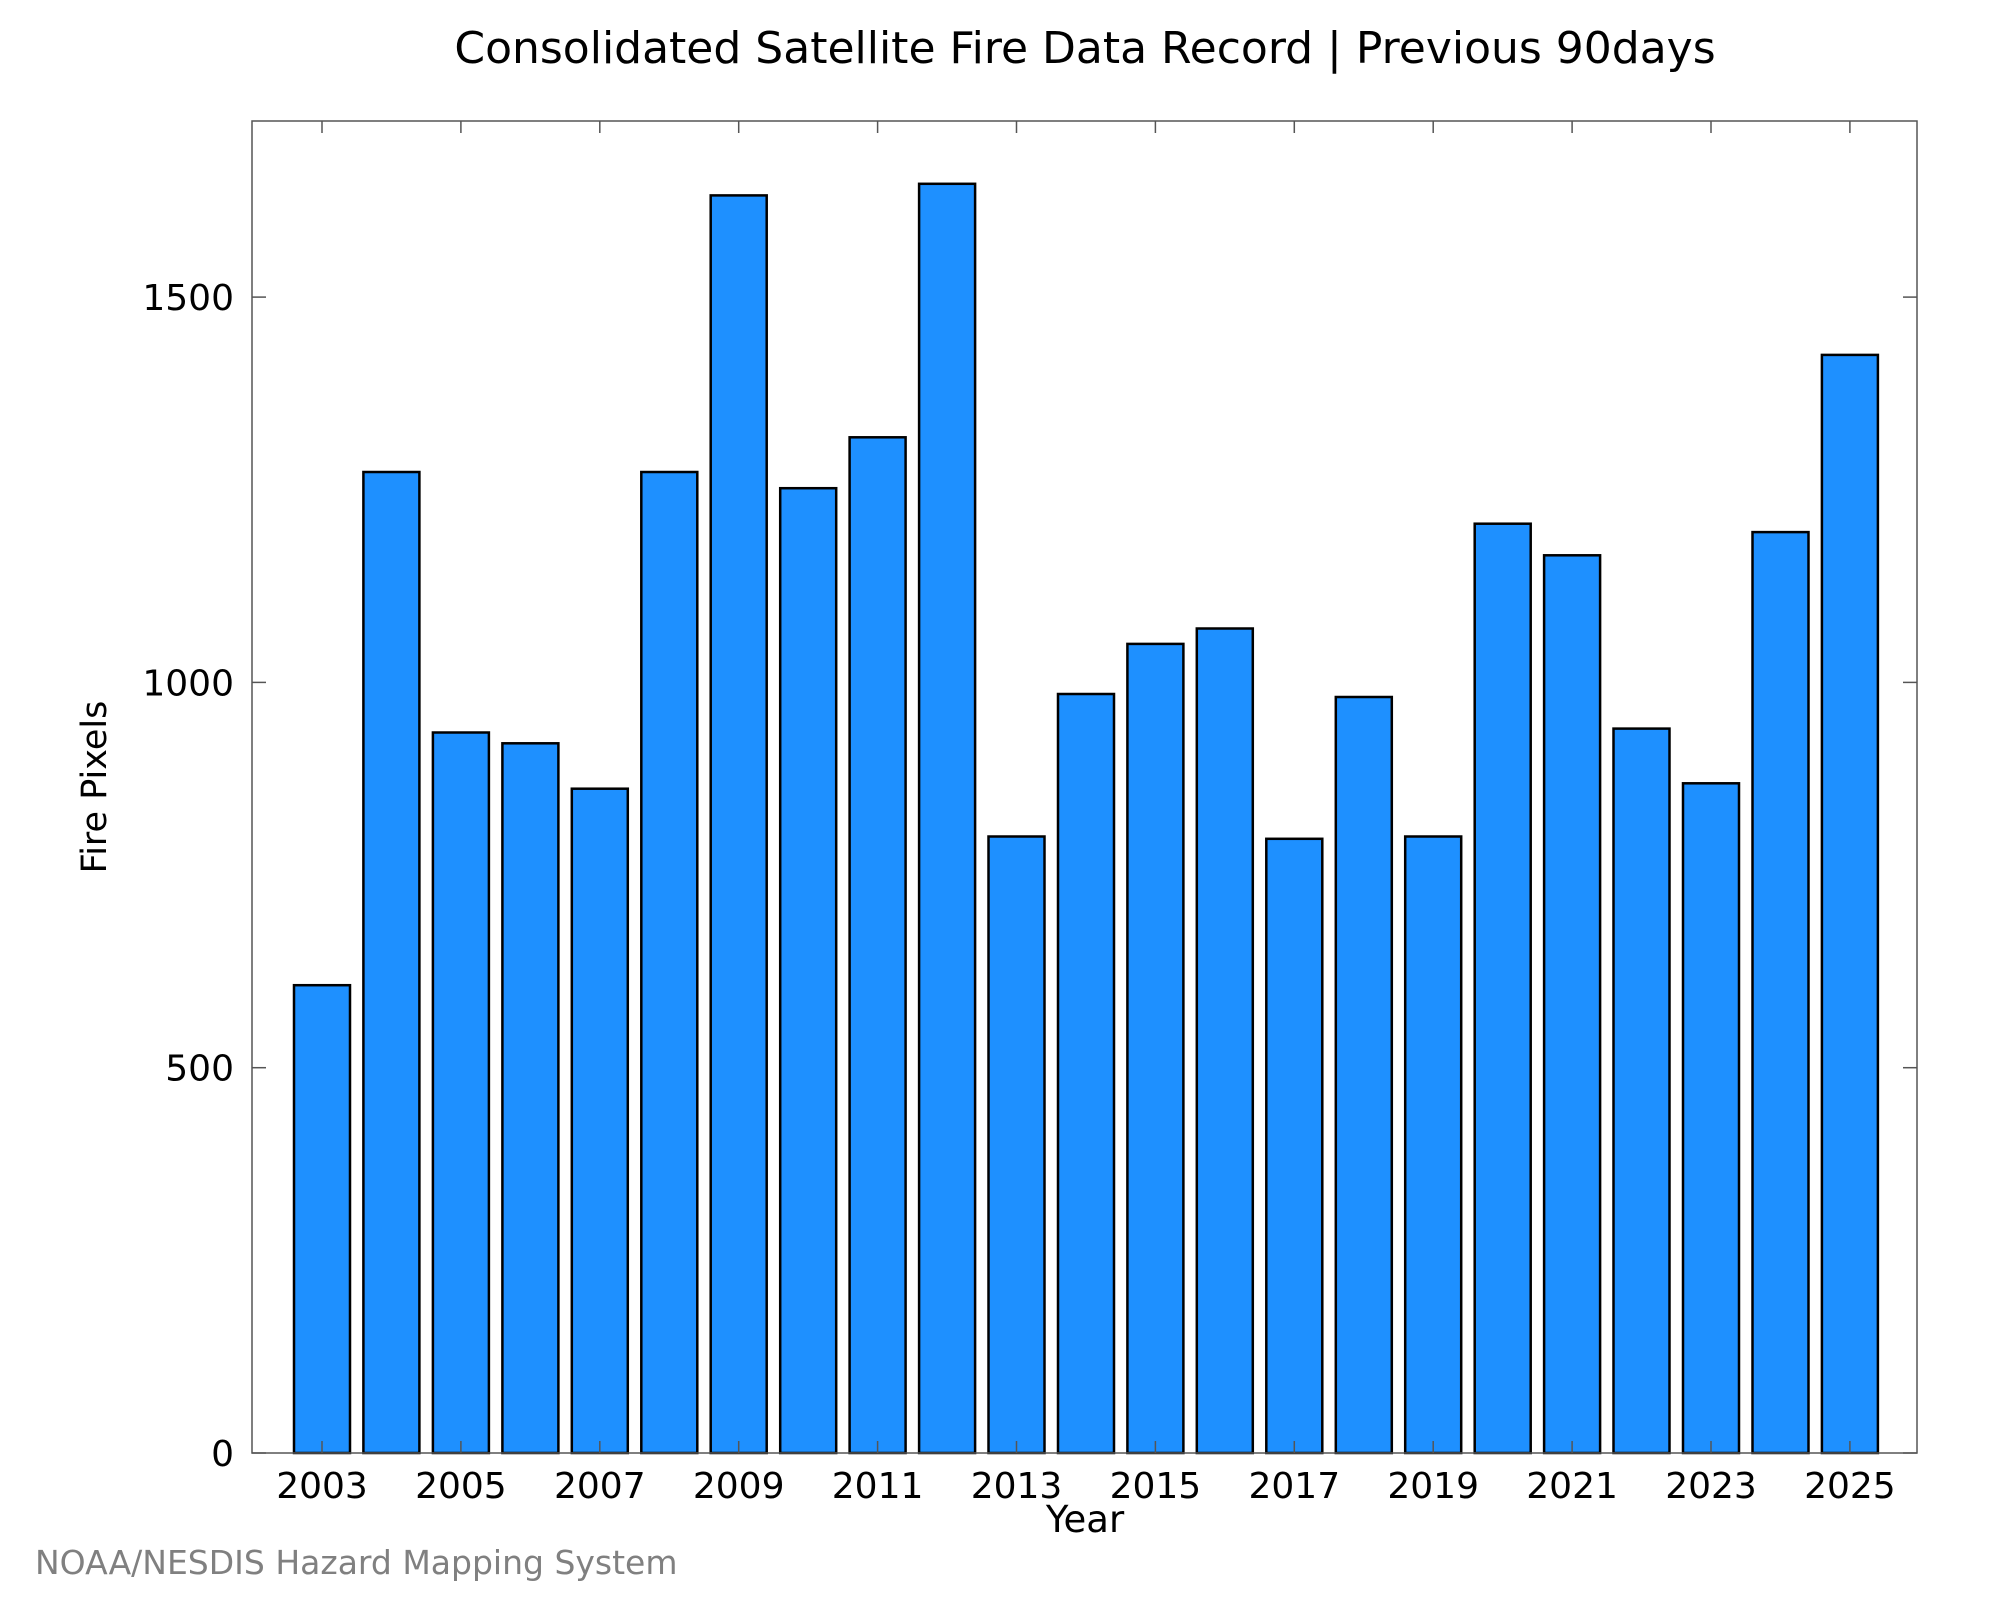 The image size is (2000, 1600). Describe the element at coordinates (947, 818) in the screenshot. I see `bar-2012` at that location.